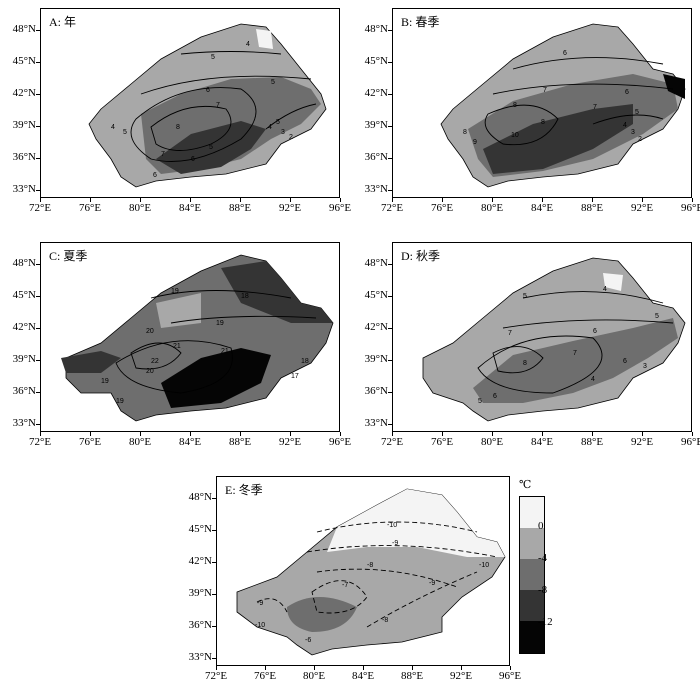 Image resolution: width=700 pixels, height=698 pixels. I want to click on map-svg-b: 6 7 8 7 6 5 10 8 4 3 2 9 8, so click(563, 105).